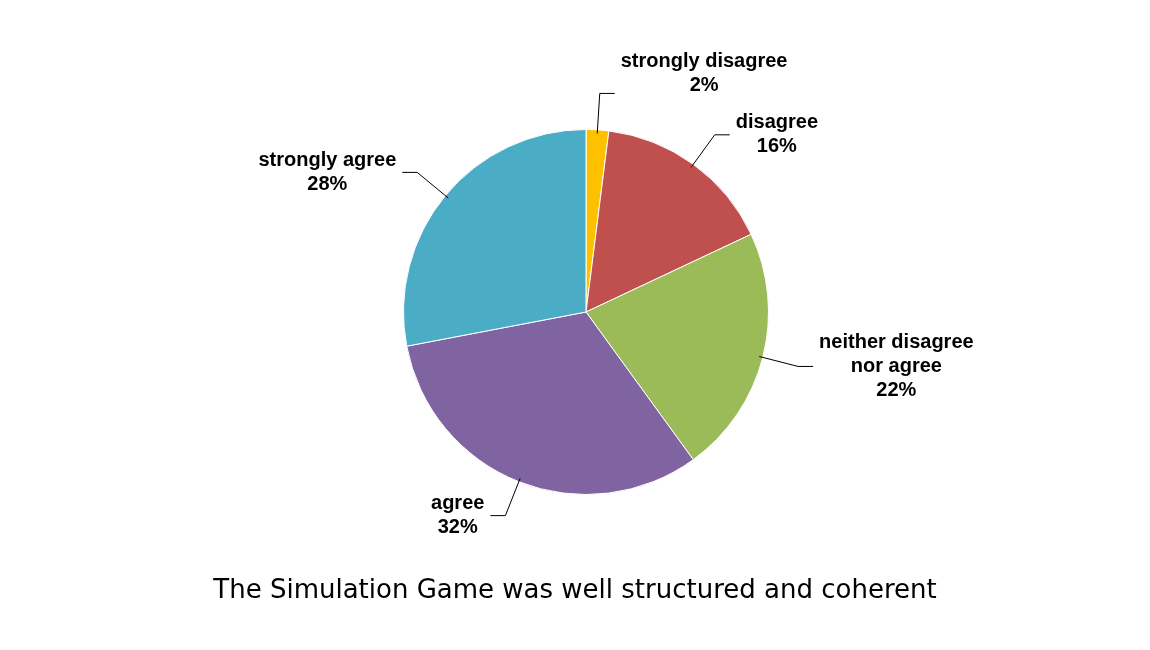 Image resolution: width=1150 pixels, height=650 pixels. I want to click on slice-label: neither disagree nor agree, so click(896, 352).